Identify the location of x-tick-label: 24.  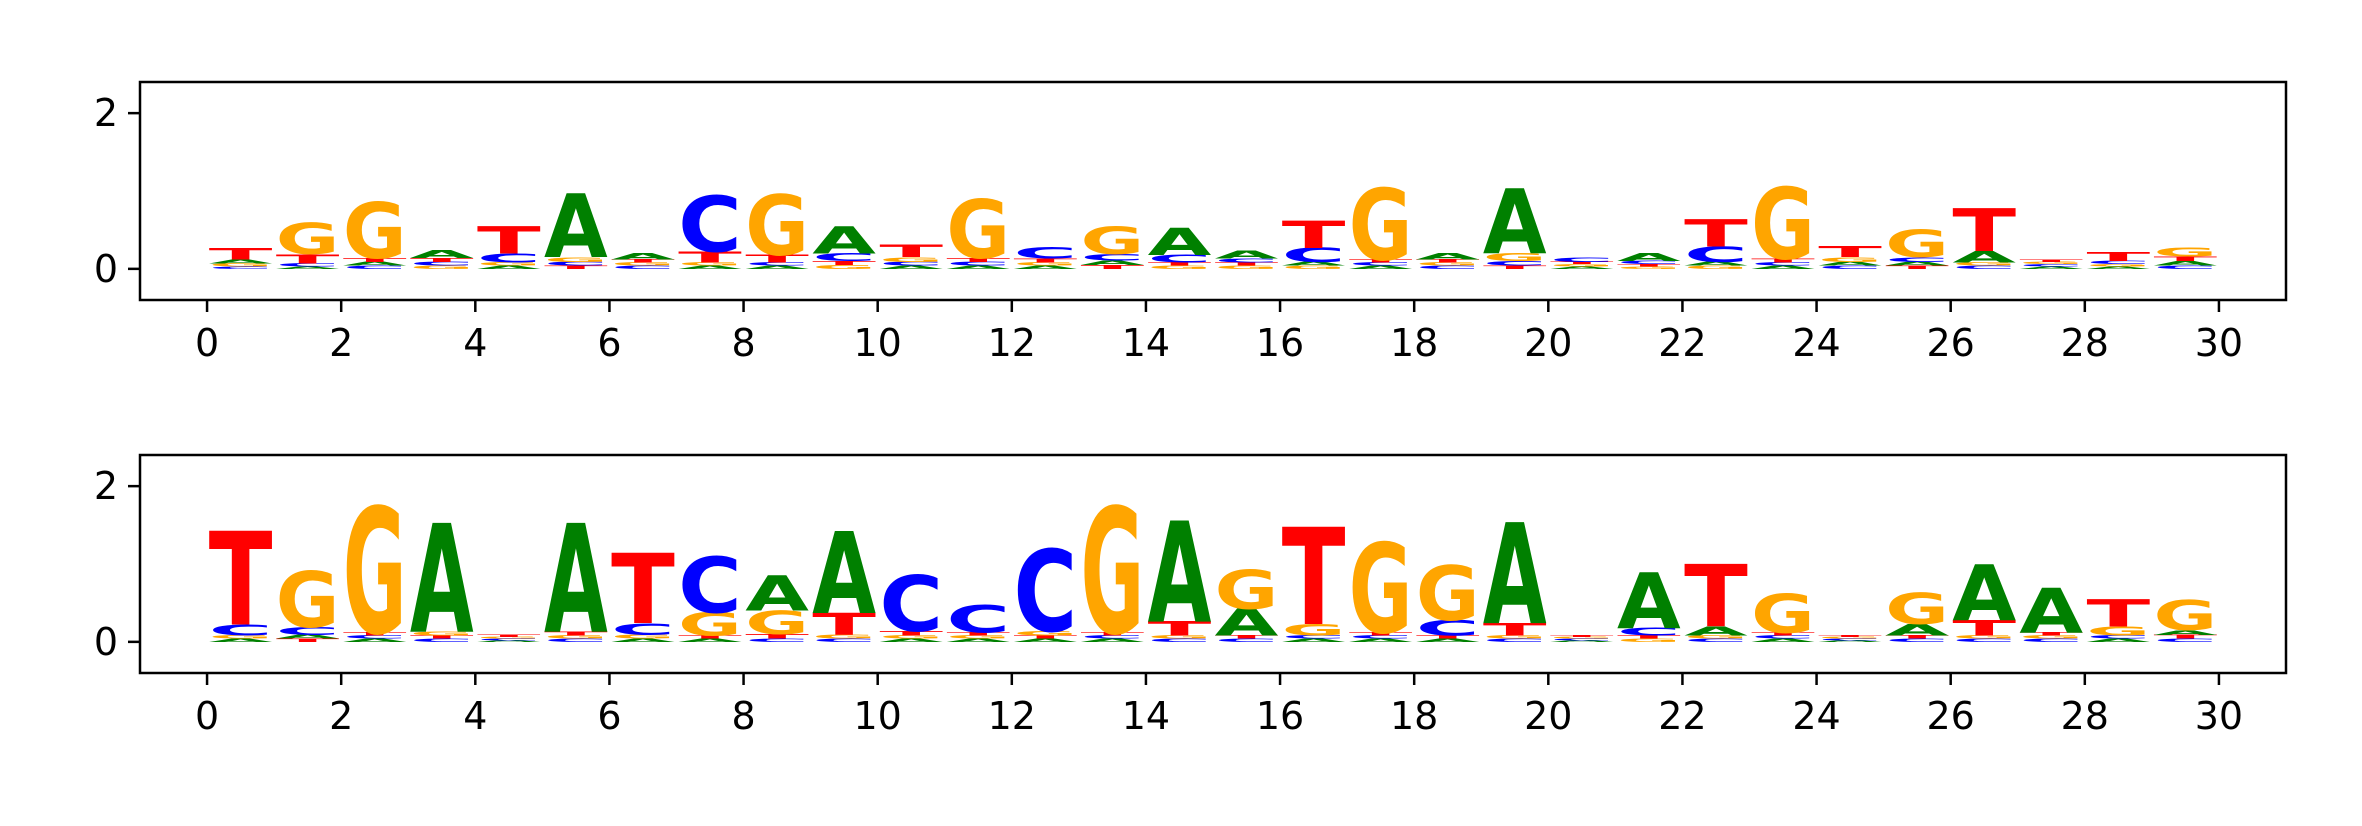
(1816, 343).